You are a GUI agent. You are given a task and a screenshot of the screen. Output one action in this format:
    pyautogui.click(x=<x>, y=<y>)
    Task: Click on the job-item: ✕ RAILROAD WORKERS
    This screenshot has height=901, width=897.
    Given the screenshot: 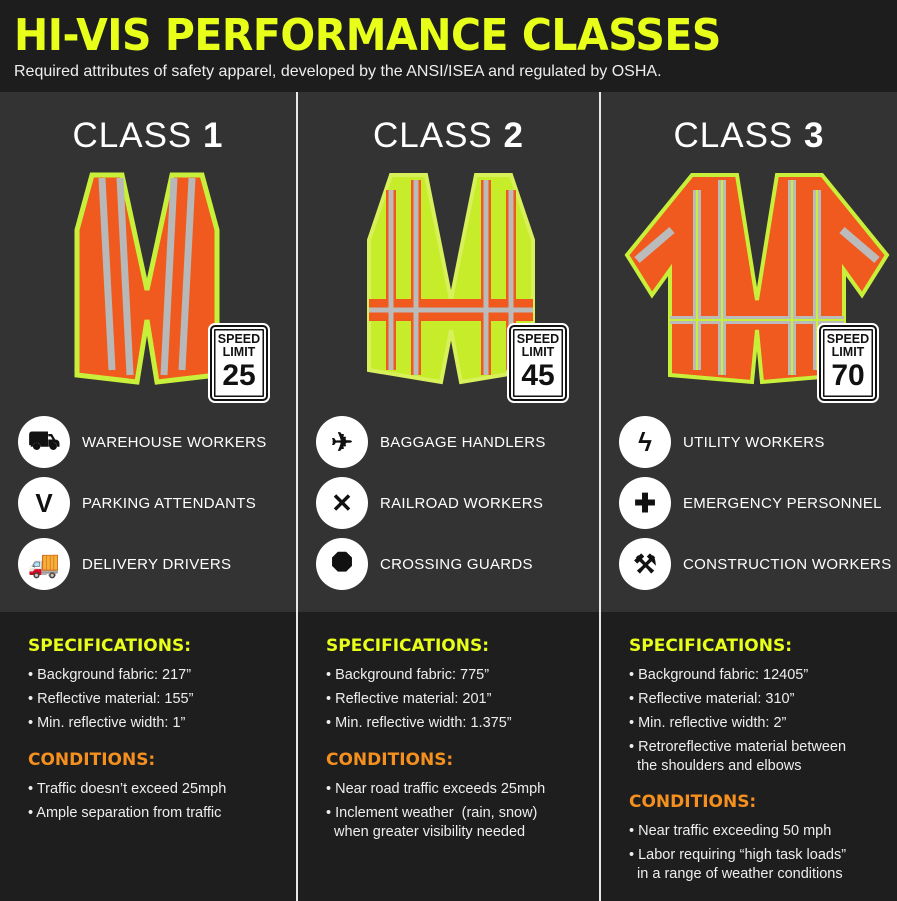 What is the action you would take?
    pyautogui.click(x=429, y=503)
    